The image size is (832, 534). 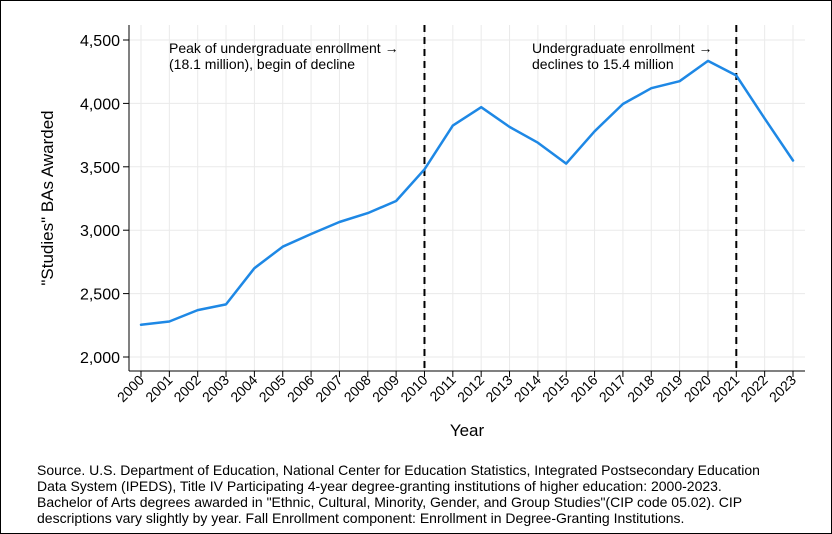 I want to click on y-tick-label: 4,000, so click(x=100, y=104).